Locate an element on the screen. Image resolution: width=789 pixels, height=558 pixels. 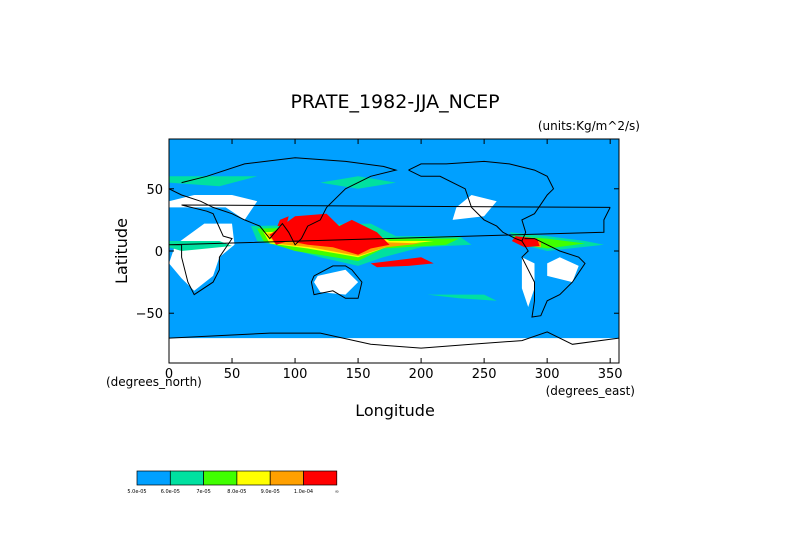
chart-title: PRATE_1982-JJA_NCEP is located at coordinates (394, 102).